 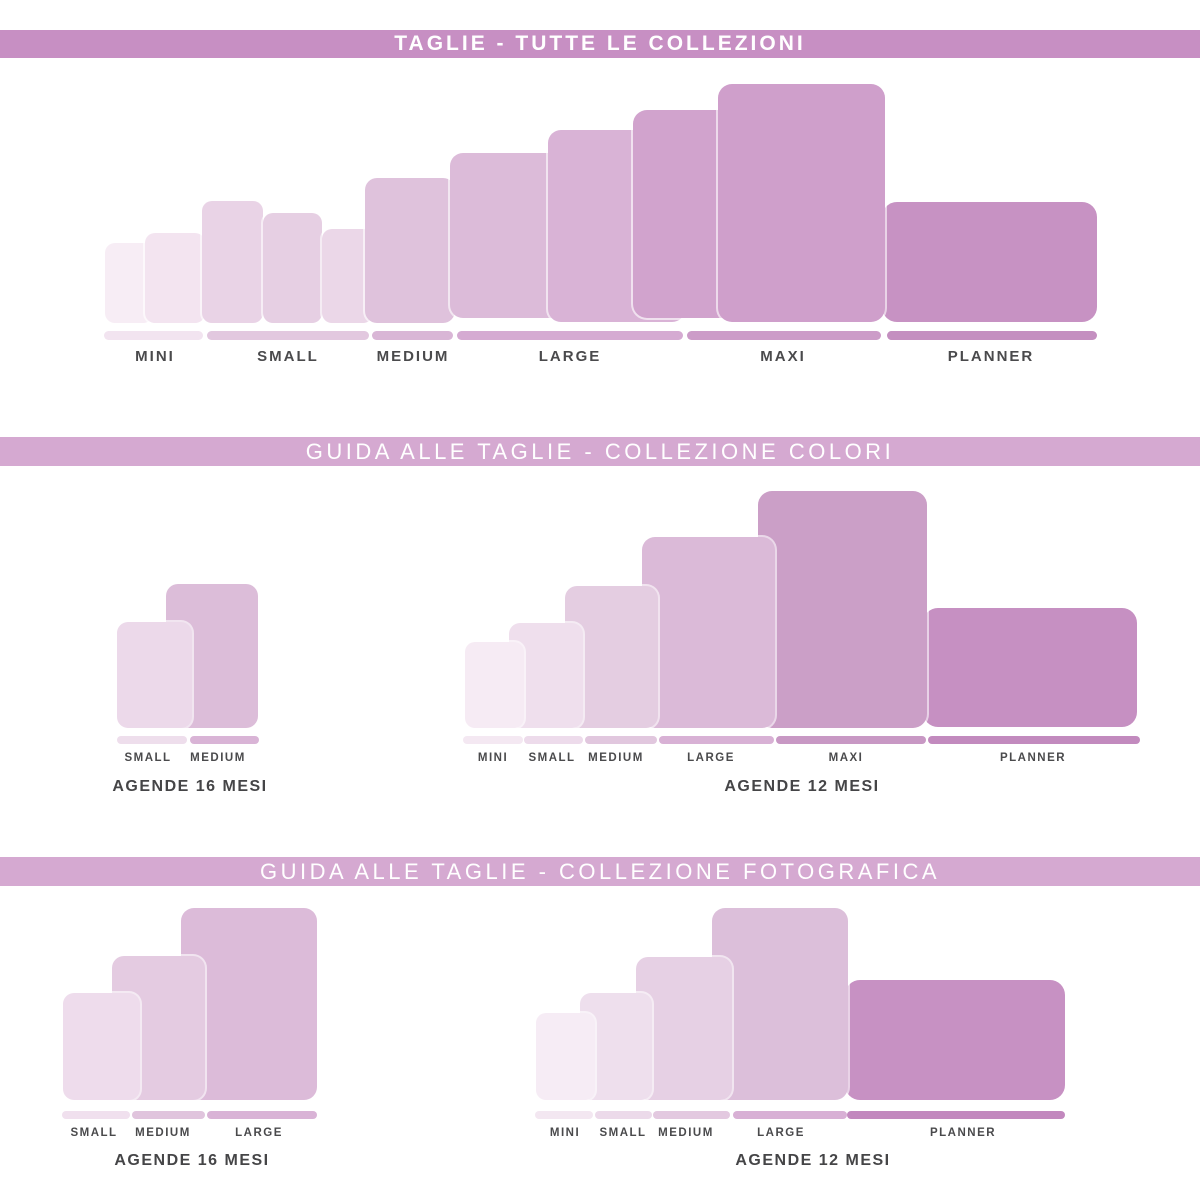 What do you see at coordinates (600, 44) in the screenshot?
I see `section-header-taglie-tutte-le-collezioni: TAGLIE - TUTTE LE COLLEZIONI` at bounding box center [600, 44].